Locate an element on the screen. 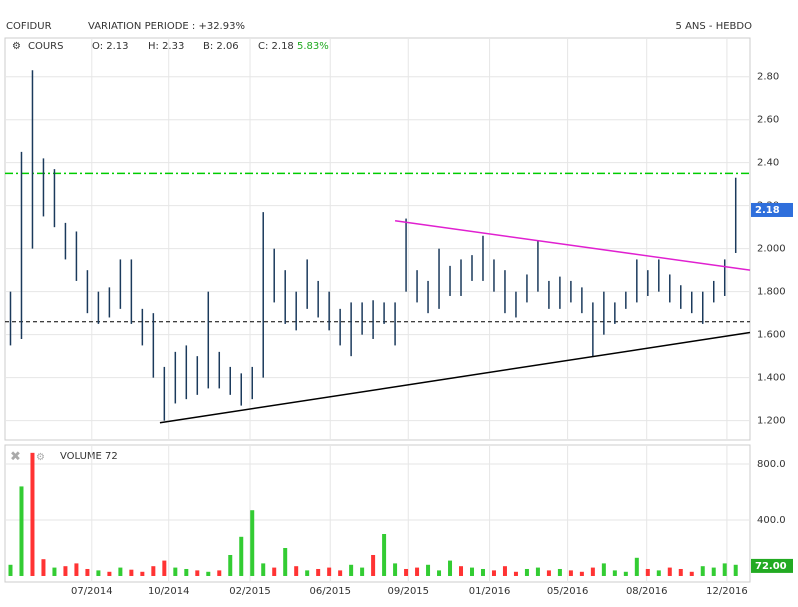  x-tick-label: 06/2015 is located at coordinates (330, 591).